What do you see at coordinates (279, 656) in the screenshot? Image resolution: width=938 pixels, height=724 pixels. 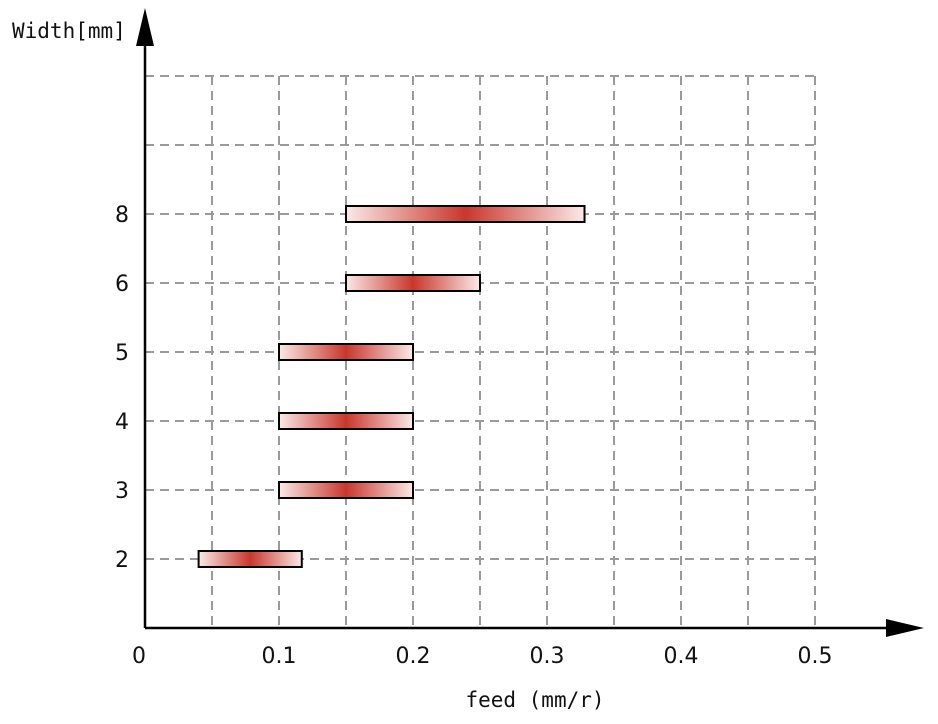 I see `x-tick-label: 0.1` at bounding box center [279, 656].